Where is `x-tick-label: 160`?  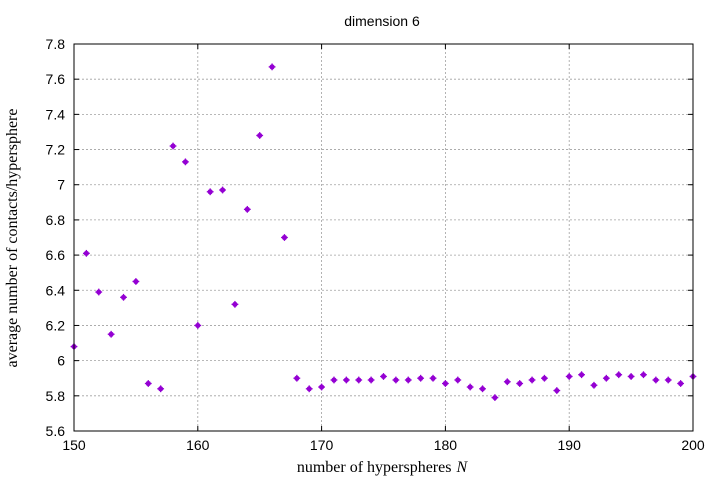
x-tick-label: 160 is located at coordinates (198, 445).